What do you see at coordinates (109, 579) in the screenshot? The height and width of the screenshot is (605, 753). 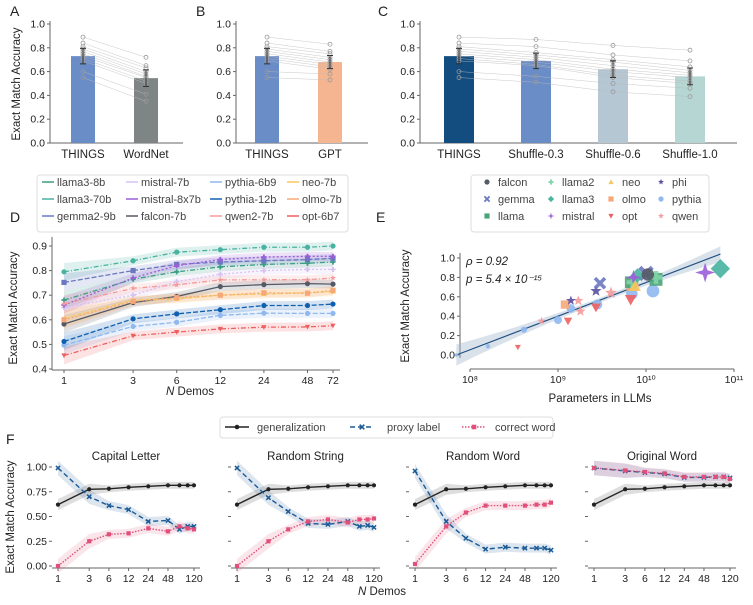 I see `x-tick-label: 6` at bounding box center [109, 579].